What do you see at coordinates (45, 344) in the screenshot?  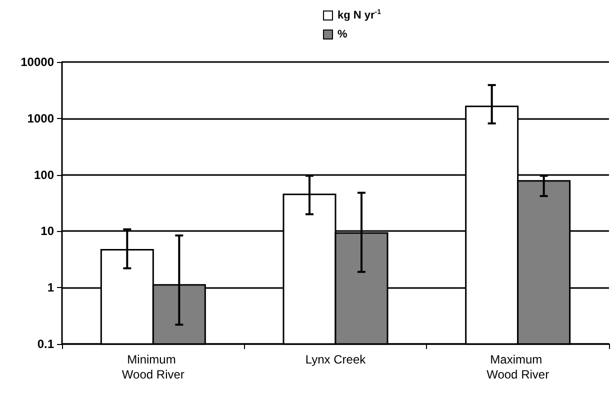 I see `y-tick-label: 0.1` at bounding box center [45, 344].